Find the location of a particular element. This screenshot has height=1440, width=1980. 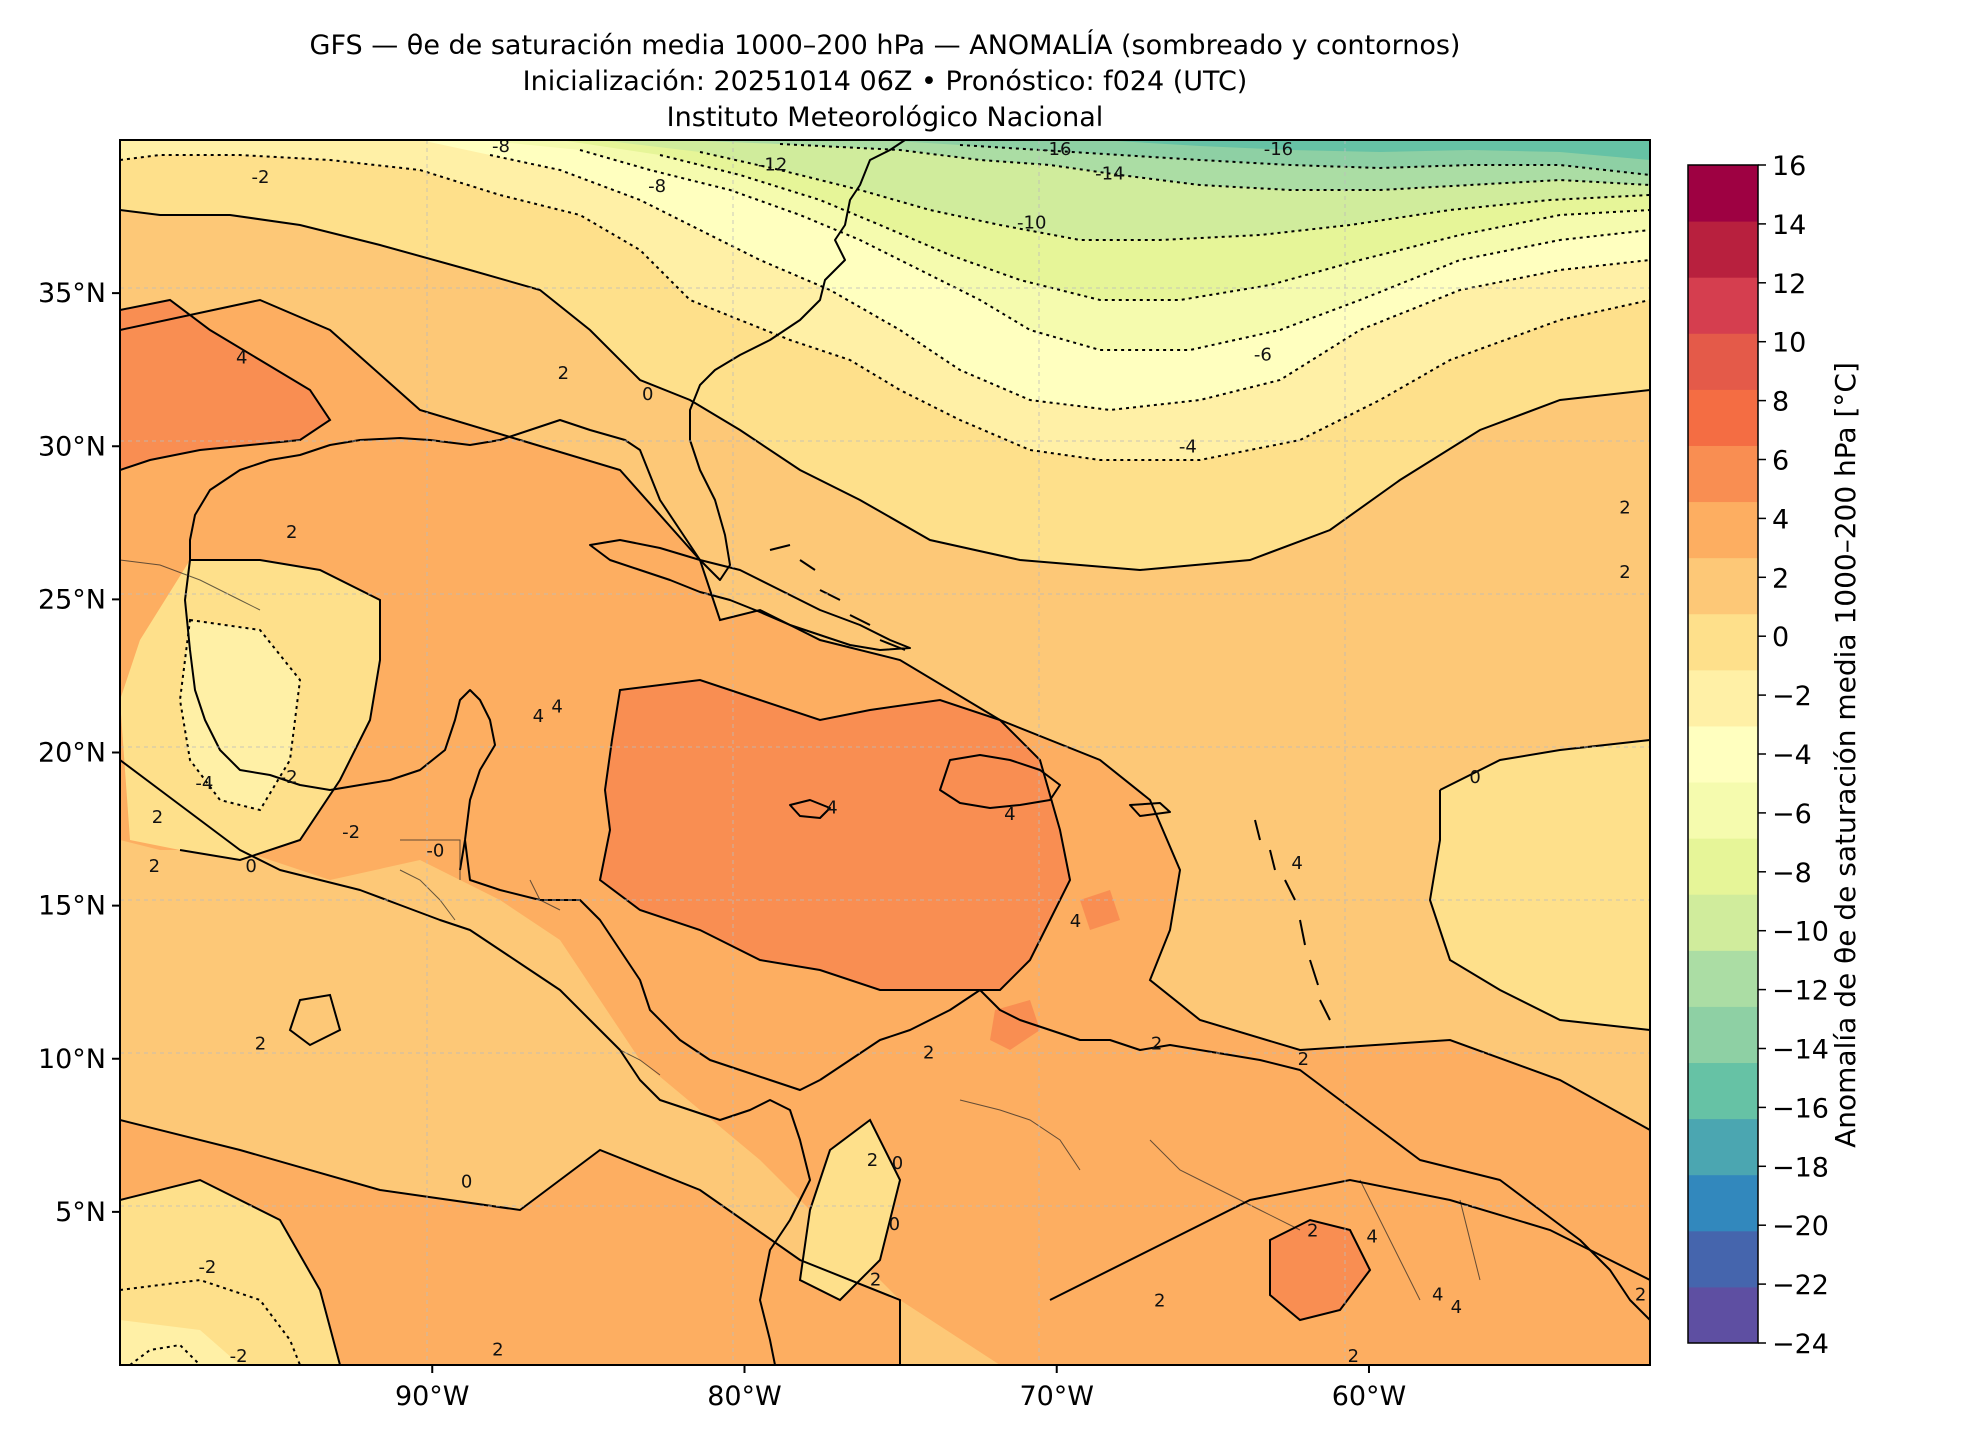

lon-tick-label: 80°W is located at coordinates (744, 1396).